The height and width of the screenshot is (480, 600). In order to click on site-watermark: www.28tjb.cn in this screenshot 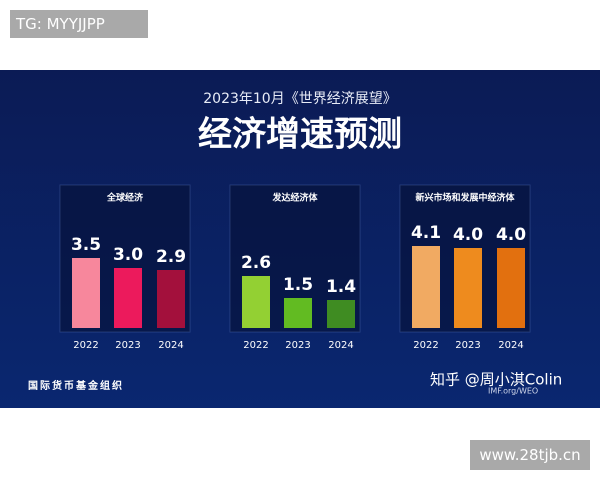, I will do `click(530, 455)`.